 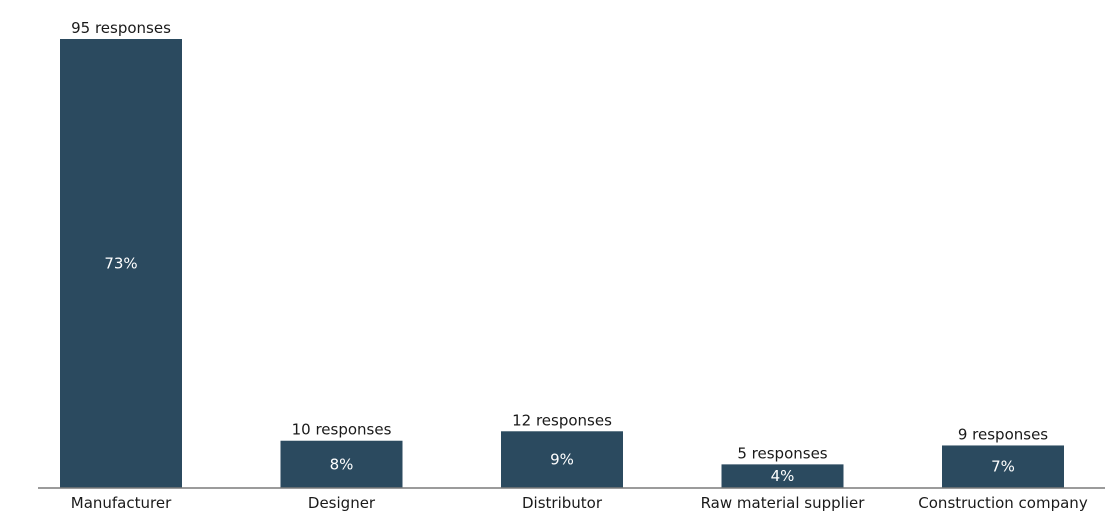 What do you see at coordinates (1003, 503) in the screenshot?
I see `category-label-4: Construction company` at bounding box center [1003, 503].